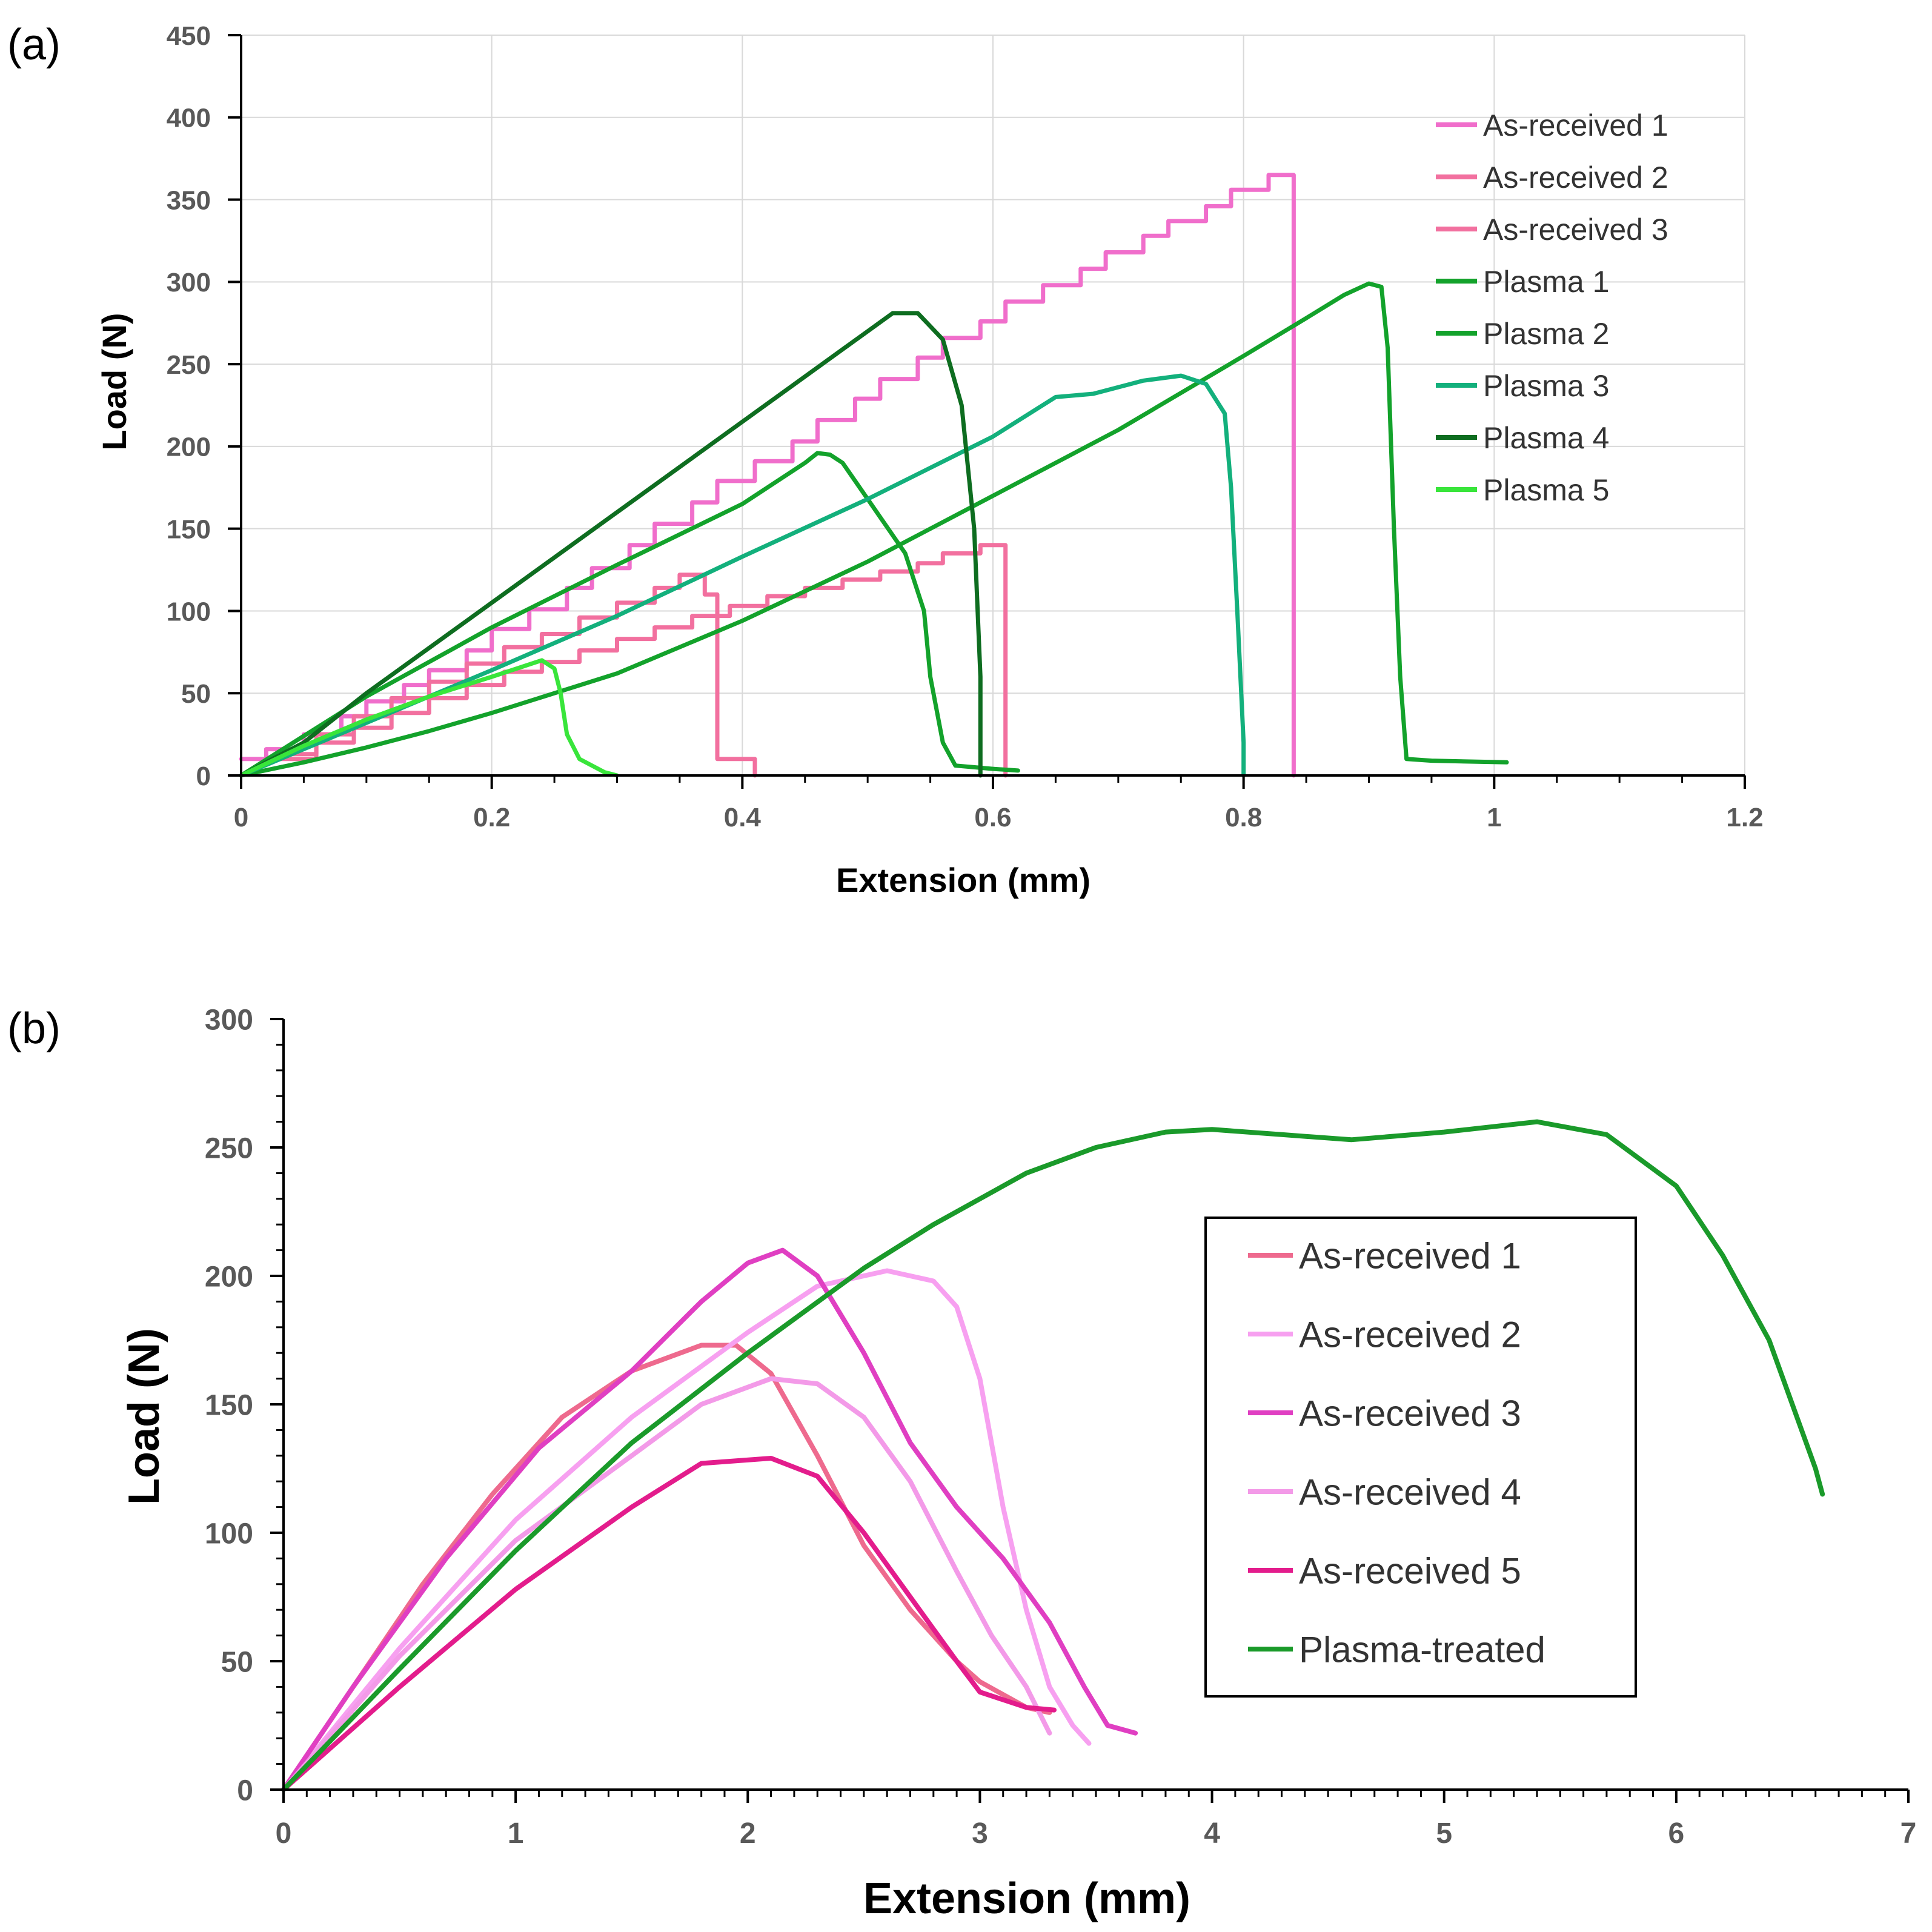  What do you see at coordinates (1444, 1833) in the screenshot?
I see `x-tick-label: 5` at bounding box center [1444, 1833].